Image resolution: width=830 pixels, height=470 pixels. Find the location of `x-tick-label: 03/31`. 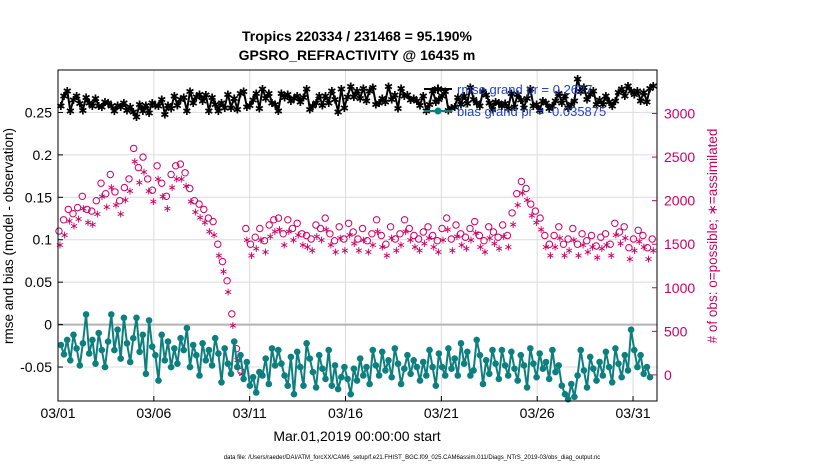

x-tick-label: 03/31 is located at coordinates (633, 413).